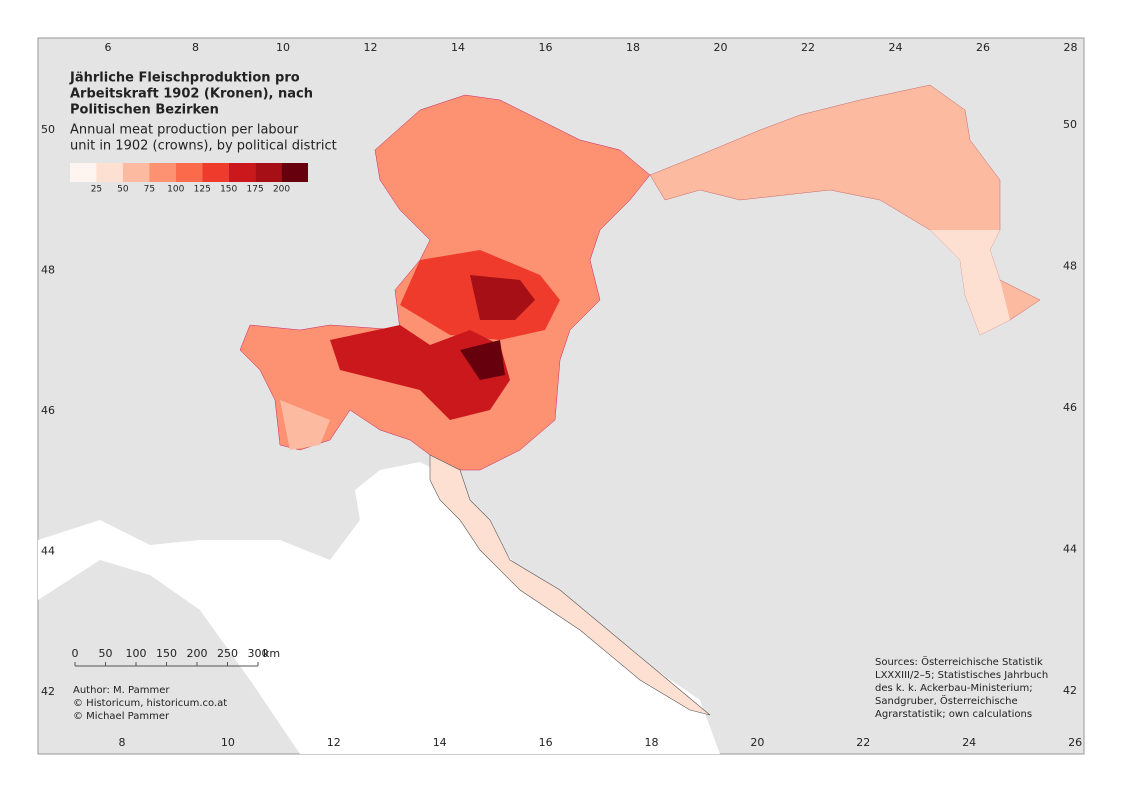 The image size is (1122, 797). Describe the element at coordinates (1070, 690) in the screenshot. I see `right-label: 42` at that location.